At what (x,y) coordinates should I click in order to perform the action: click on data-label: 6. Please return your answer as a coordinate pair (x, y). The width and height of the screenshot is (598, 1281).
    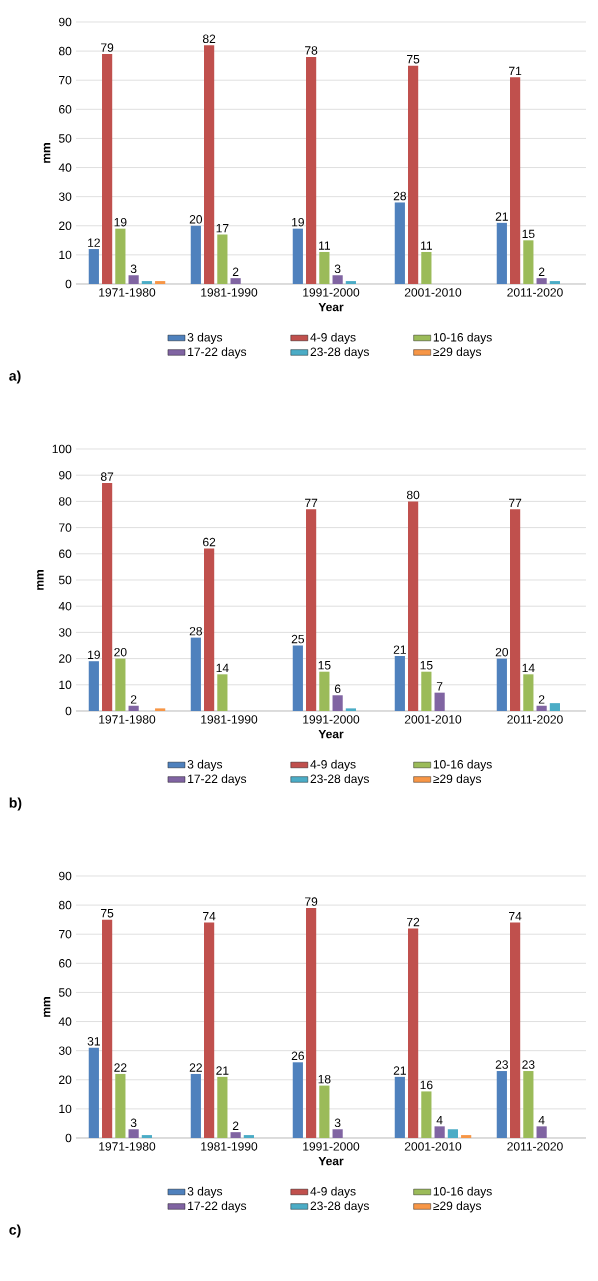
    Looking at the image, I should click on (337, 689).